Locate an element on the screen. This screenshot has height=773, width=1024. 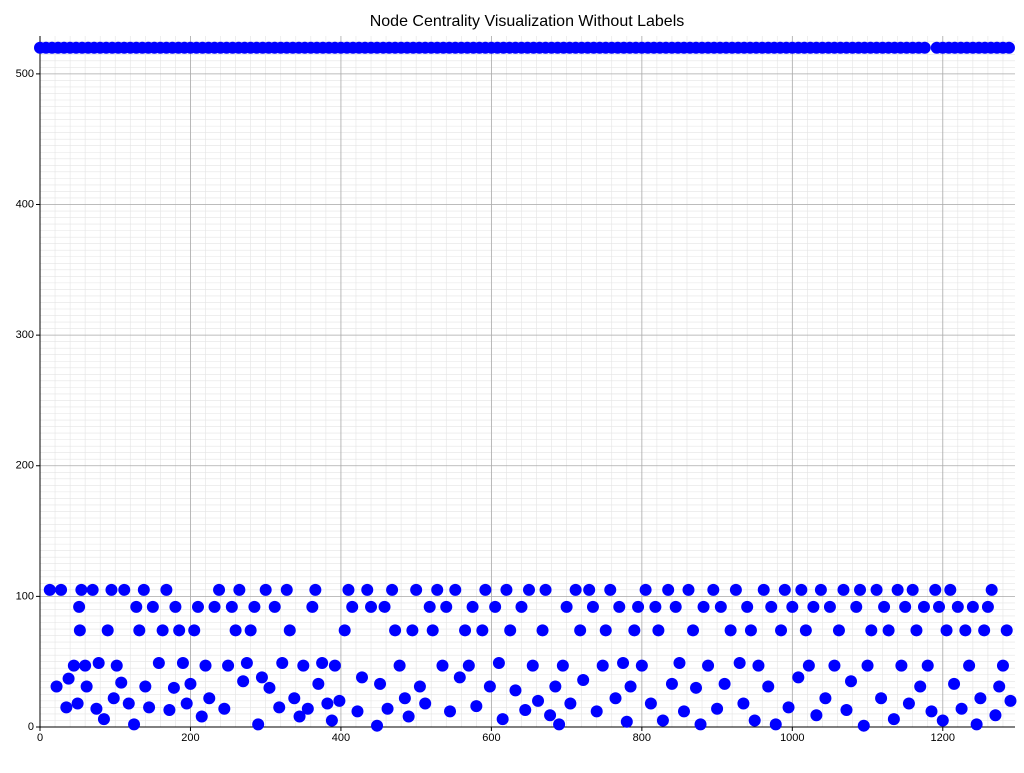
y-tick-label: 200 is located at coordinates (25, 466).